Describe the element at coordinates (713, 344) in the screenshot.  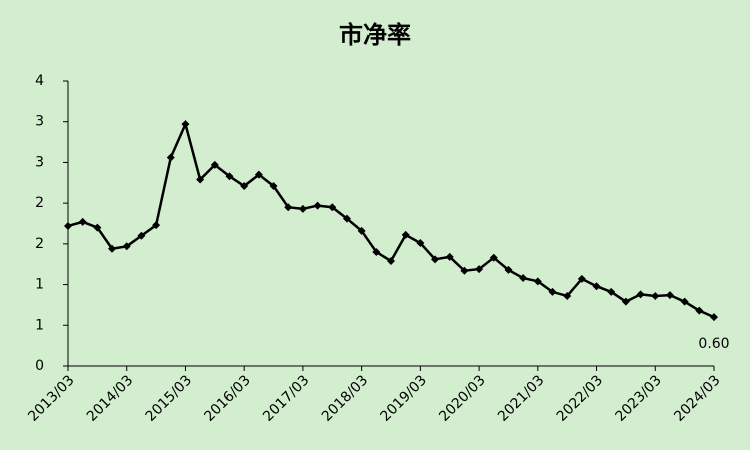
I see `value-label: 0.60` at that location.